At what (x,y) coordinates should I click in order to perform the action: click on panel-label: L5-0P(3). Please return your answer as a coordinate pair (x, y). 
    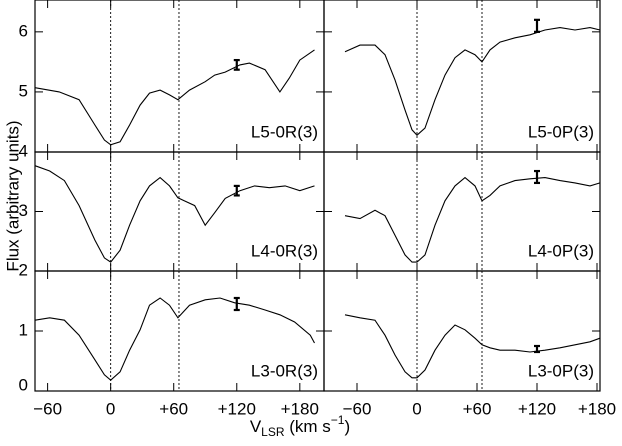
    Looking at the image, I should click on (561, 131).